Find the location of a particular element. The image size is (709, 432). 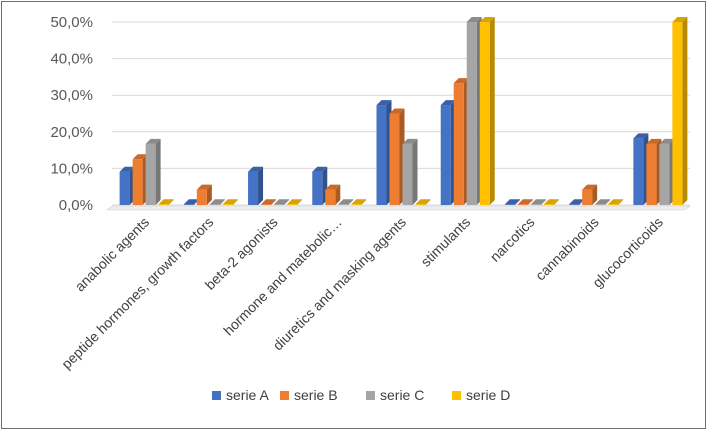

legend-item: serie B is located at coordinates (309, 395).